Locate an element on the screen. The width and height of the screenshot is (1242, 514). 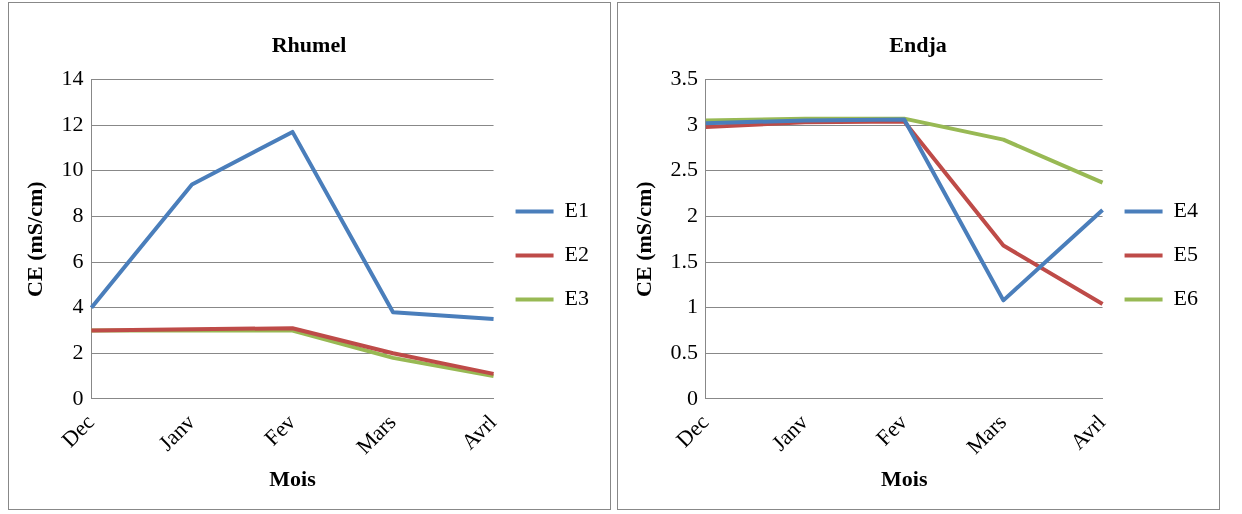
y-tick-label: 12 is located at coordinates (72, 123).